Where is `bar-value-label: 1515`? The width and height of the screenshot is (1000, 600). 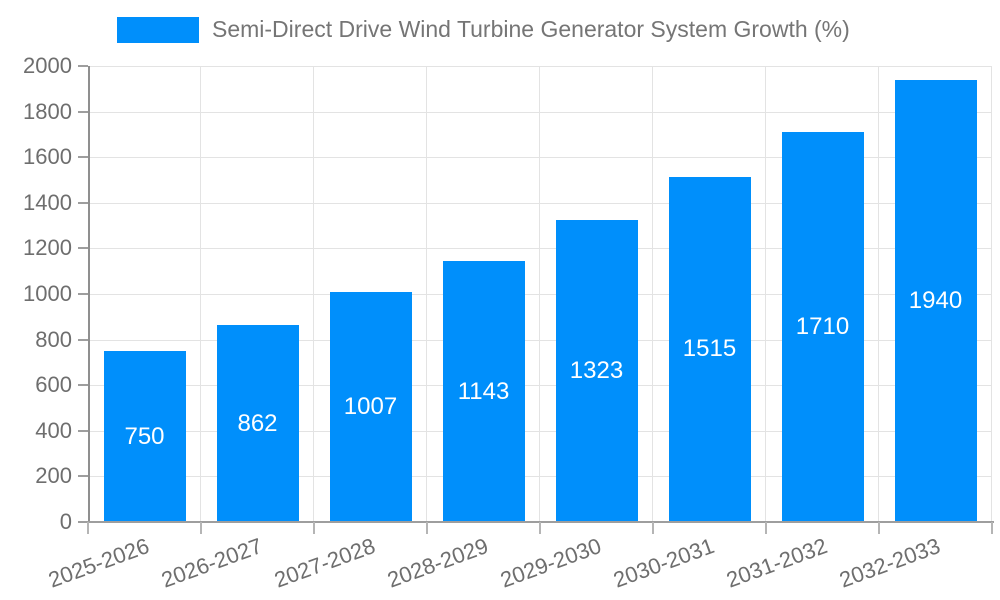
bar-value-label: 1515 is located at coordinates (709, 349).